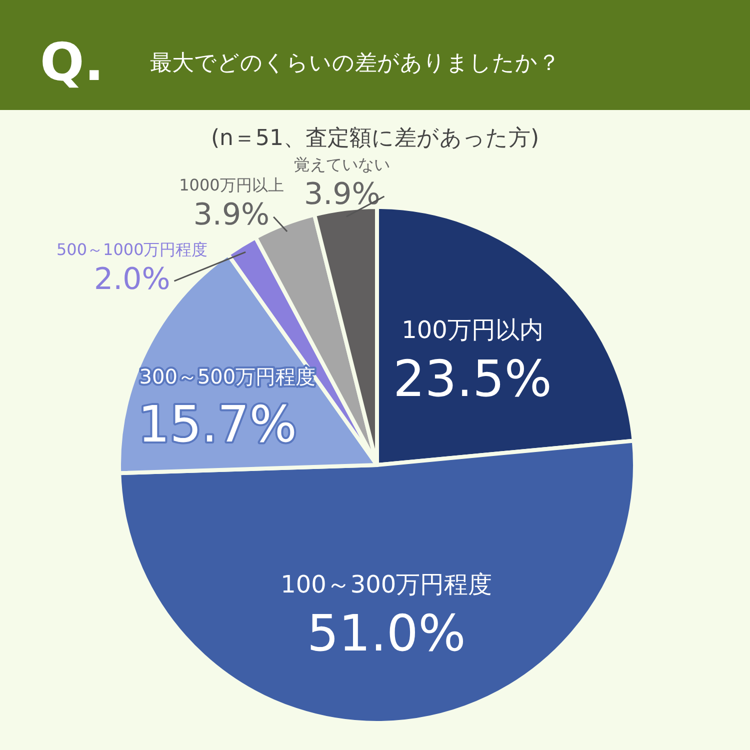 This screenshot has width=750, height=750. Describe the element at coordinates (355, 63) in the screenshot. I see `chart-title: 最大でどのくらいの差がありましたか？` at that location.